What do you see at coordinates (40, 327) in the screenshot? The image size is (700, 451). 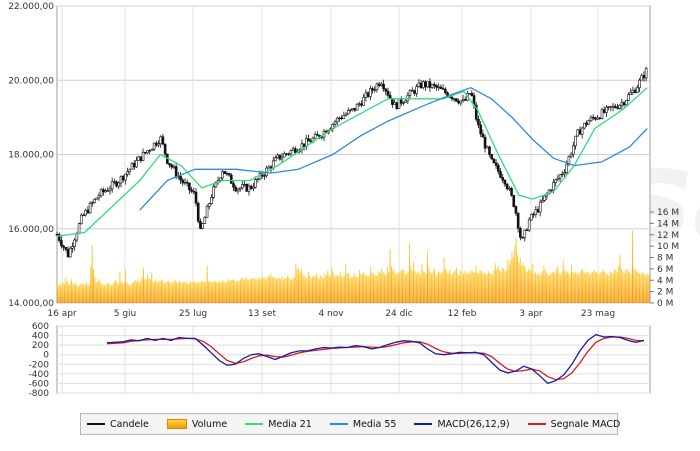 I see `macd-y-tick-label: 600` at bounding box center [40, 327].